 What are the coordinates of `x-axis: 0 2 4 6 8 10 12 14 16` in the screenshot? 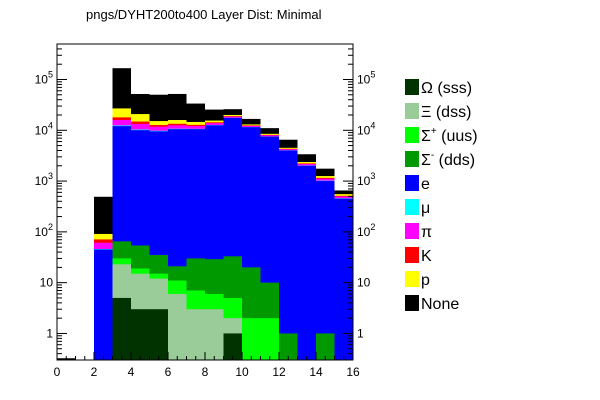 It's located at (207, 365).